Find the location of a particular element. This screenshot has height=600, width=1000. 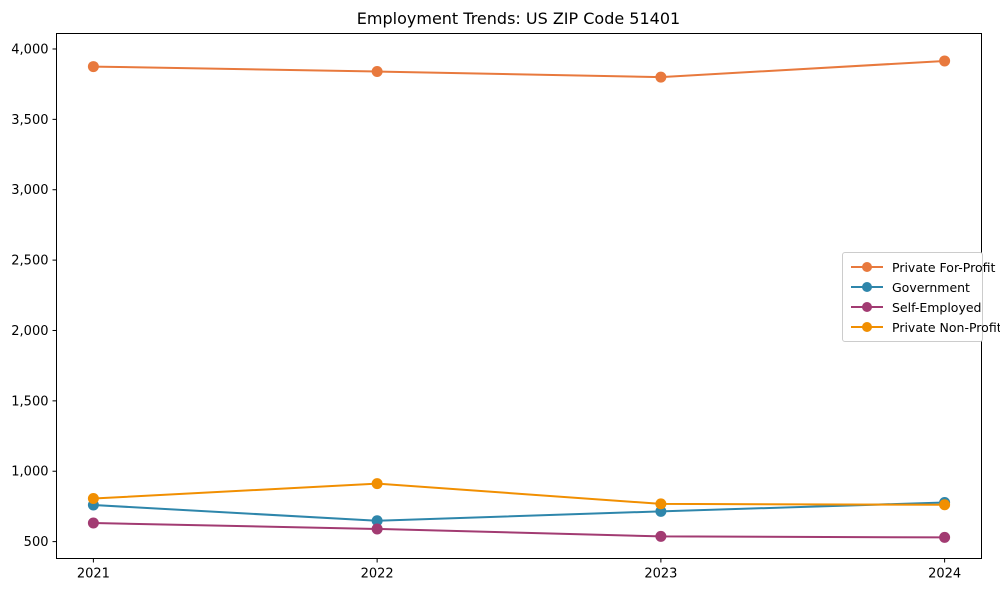

legend-item-government: Government is located at coordinates (913, 287).